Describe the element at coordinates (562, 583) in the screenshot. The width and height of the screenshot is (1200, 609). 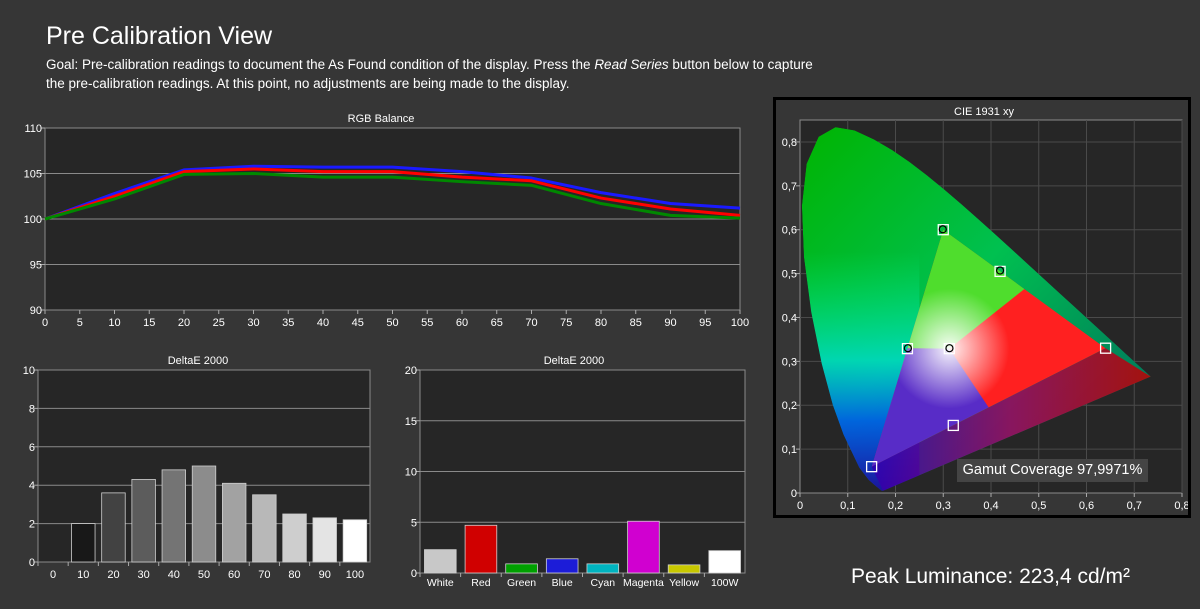
I see `dc-xtick-label: Blue` at that location.